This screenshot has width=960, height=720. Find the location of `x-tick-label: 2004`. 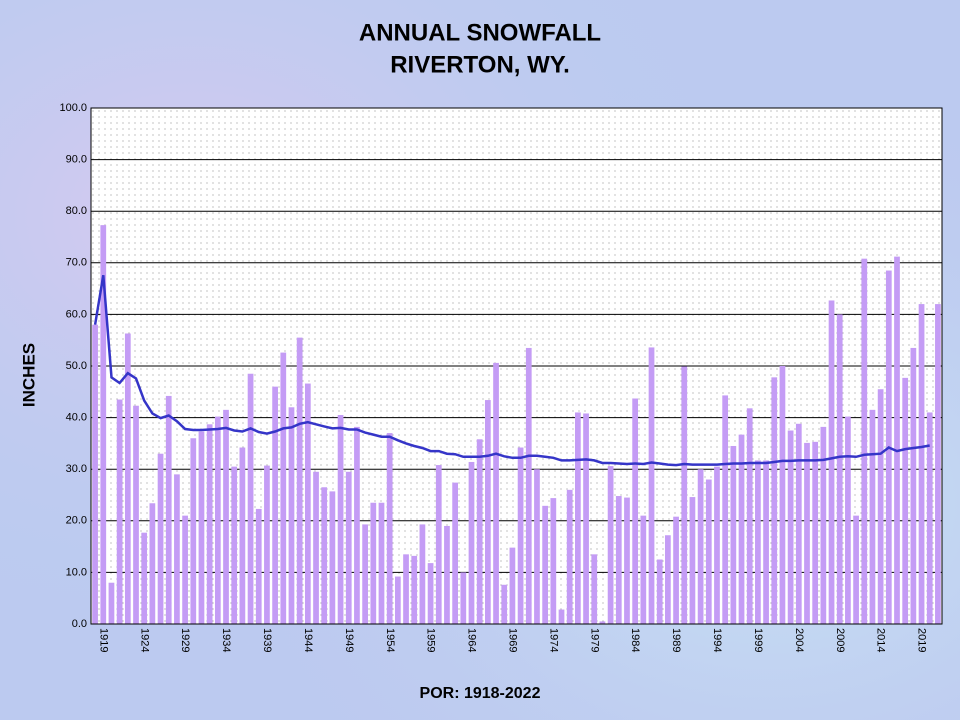

x-tick-label: 2004 is located at coordinates (799, 640).